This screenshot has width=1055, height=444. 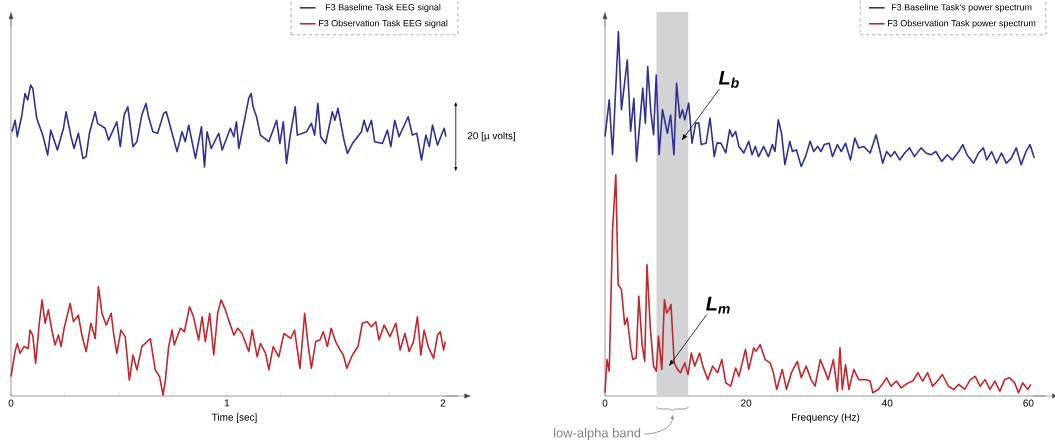 I want to click on legend-label: F3 Baseline Task's power spectrum, so click(x=961, y=8).